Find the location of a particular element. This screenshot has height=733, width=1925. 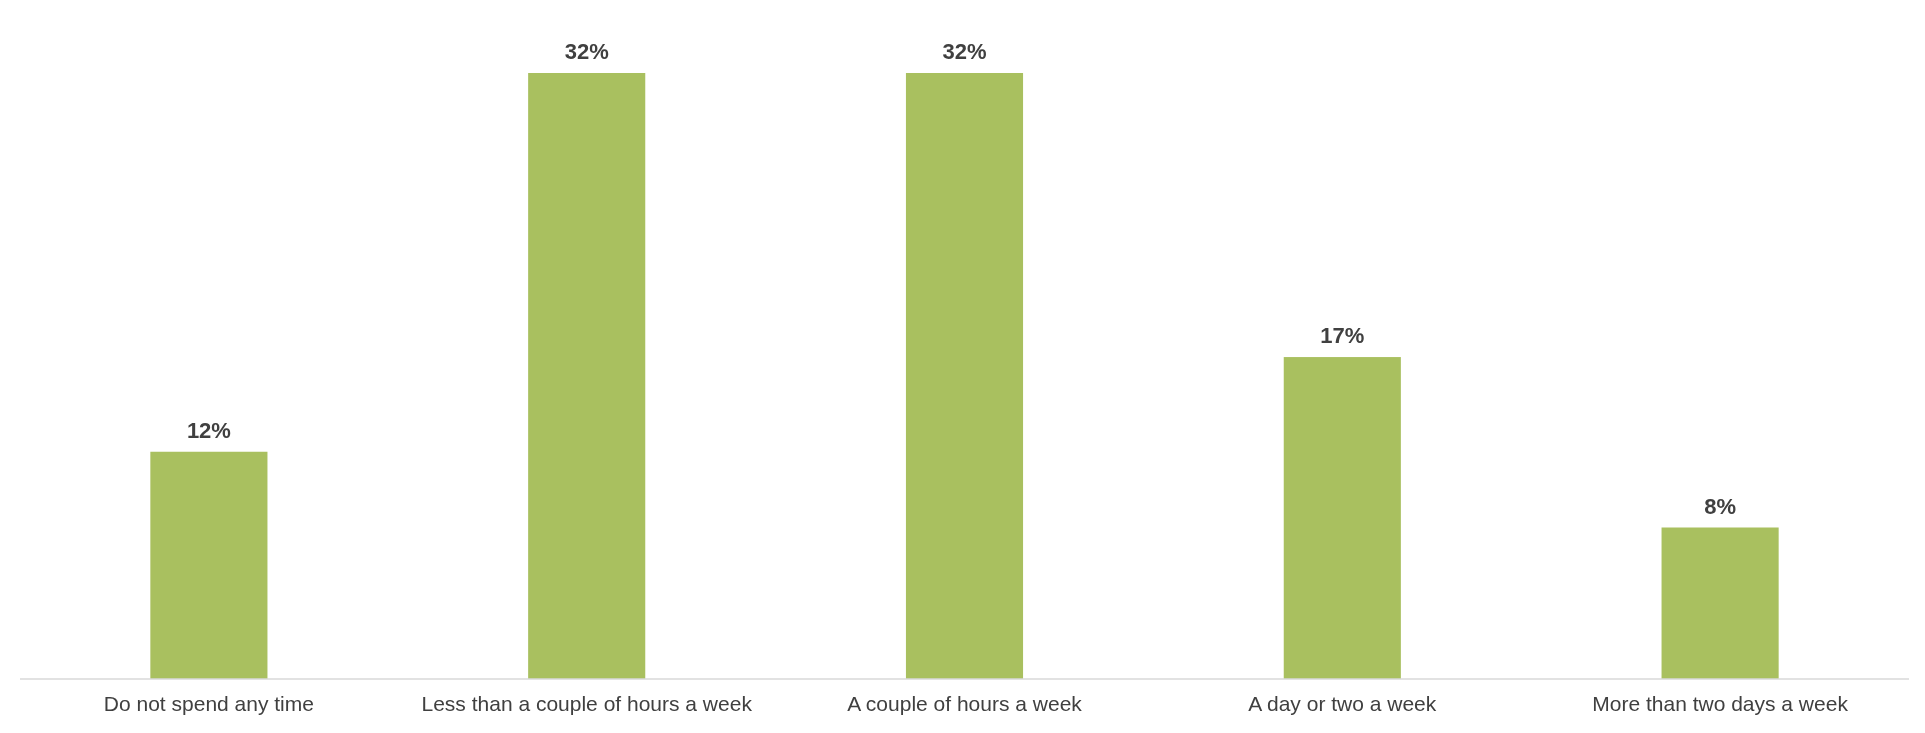

x-tick-label: Do not spend any time is located at coordinates (208, 703).